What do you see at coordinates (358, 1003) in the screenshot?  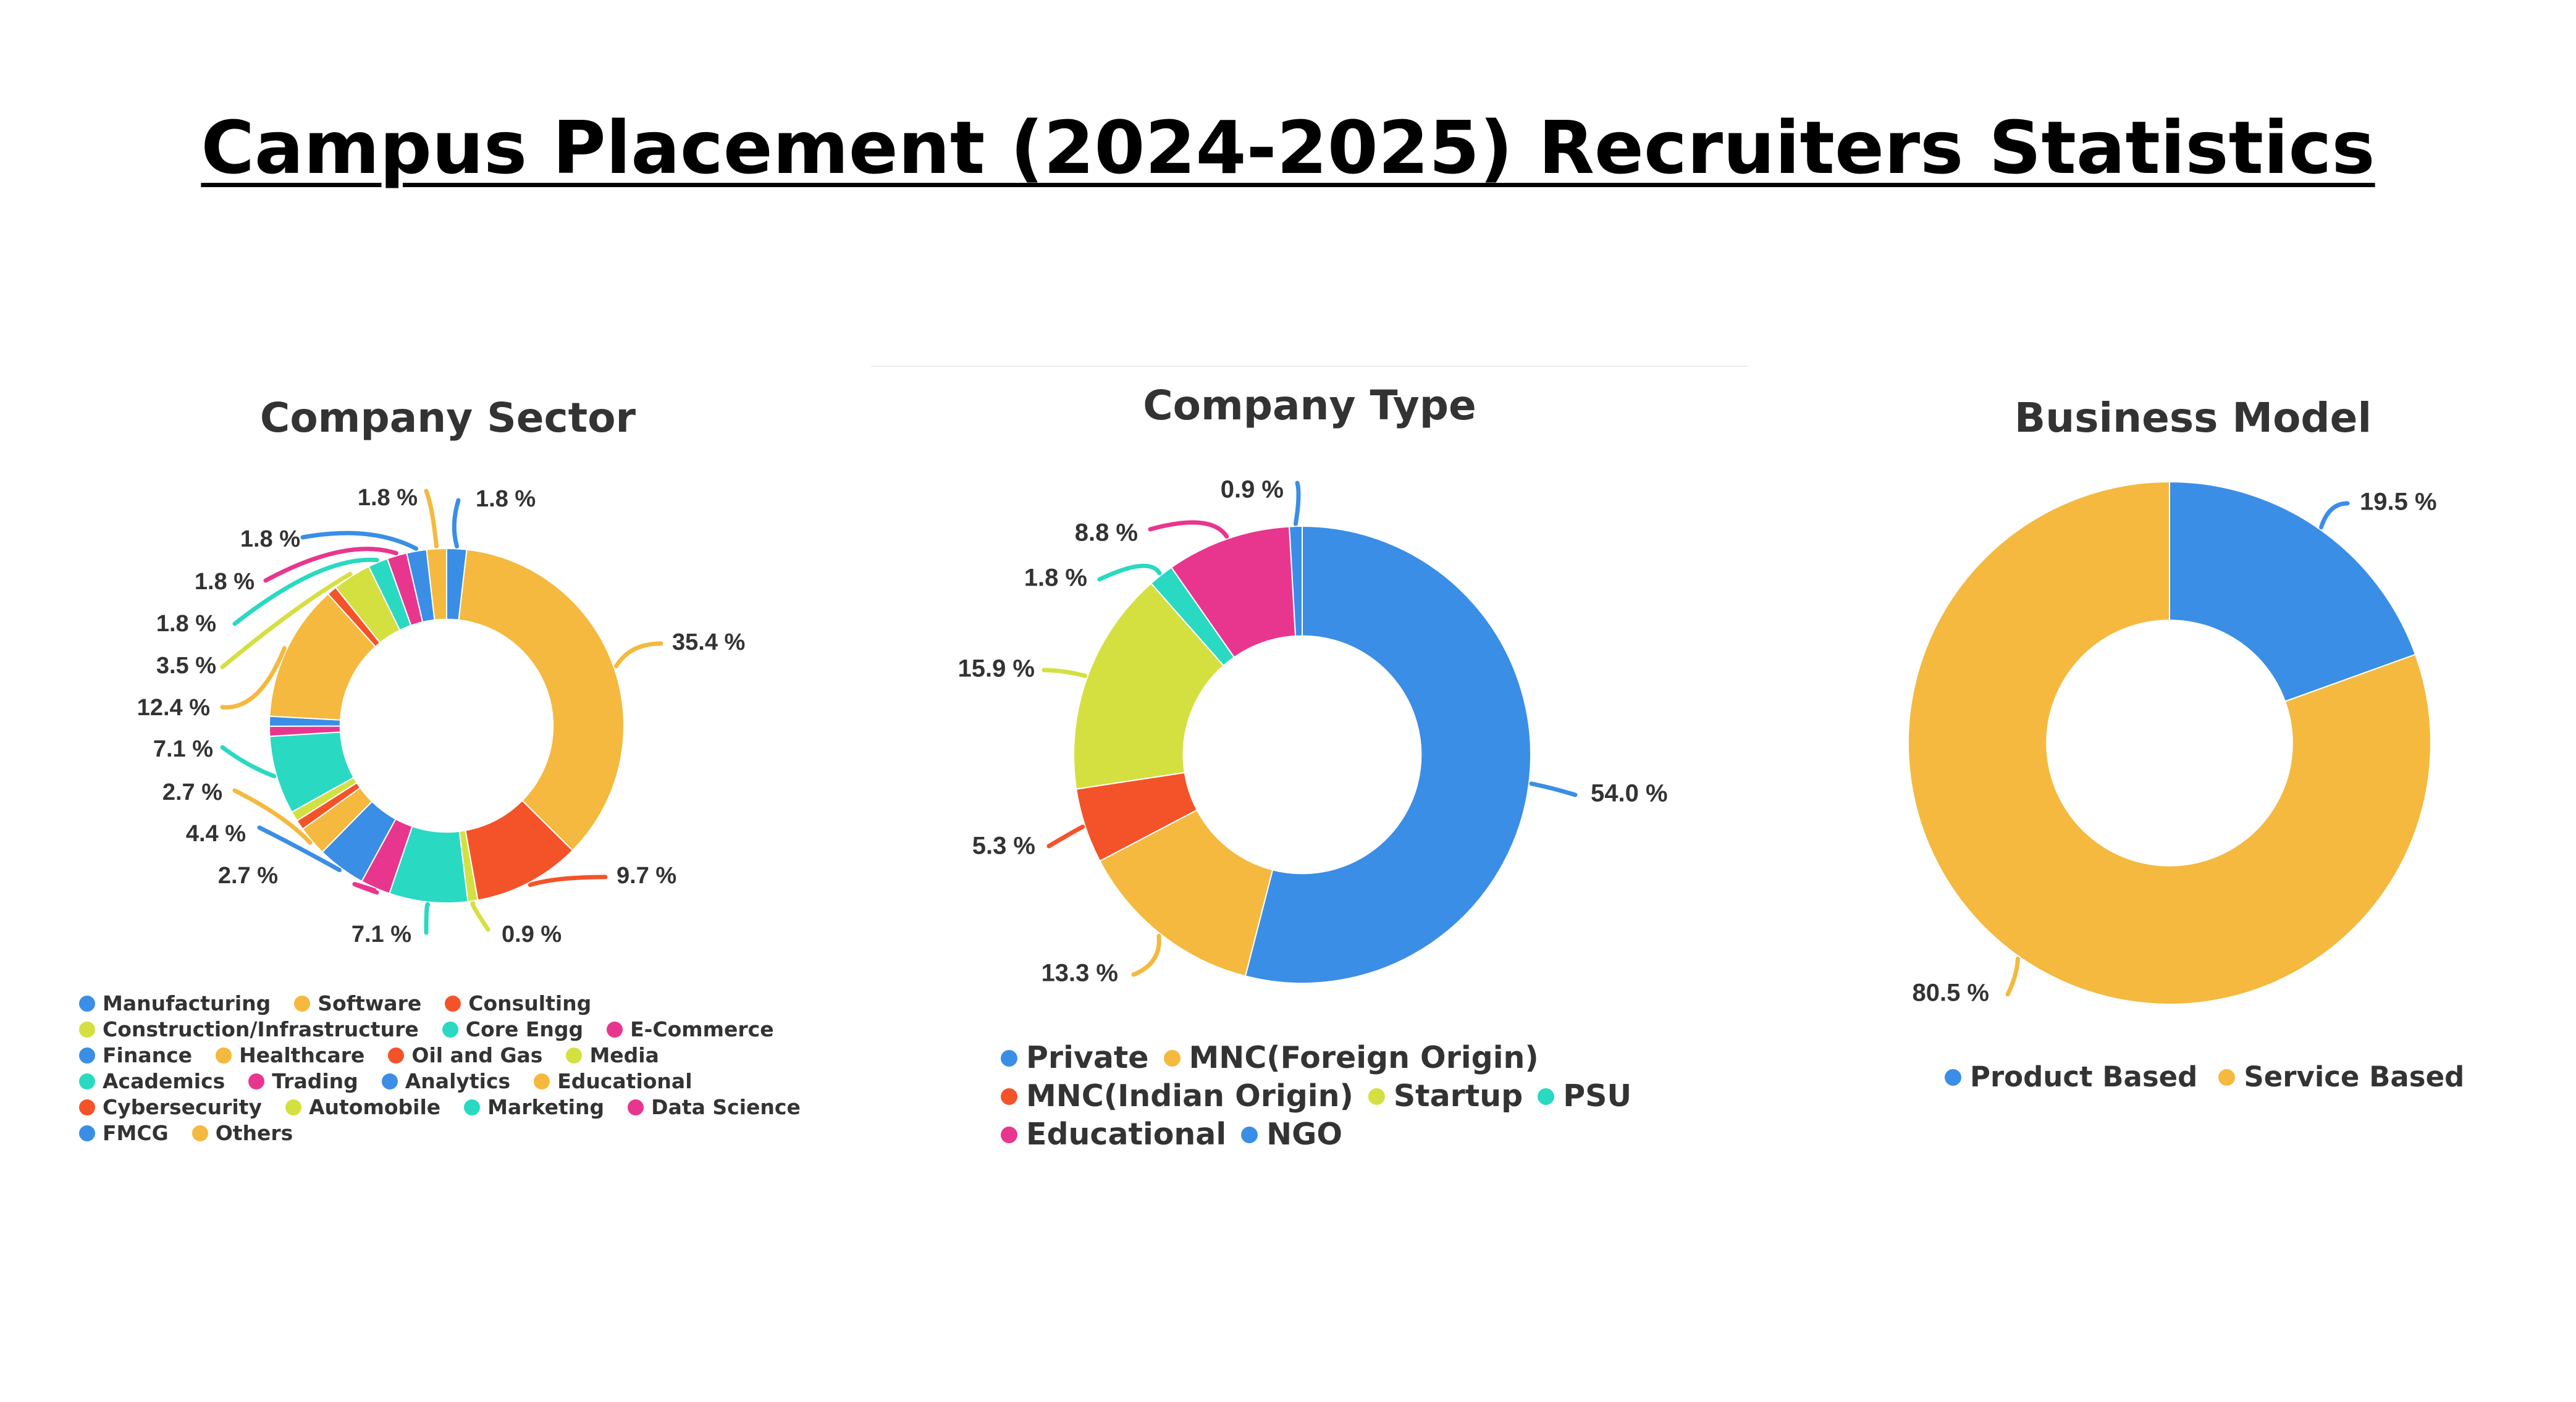 I see `sector-legend-item-software: Software` at bounding box center [358, 1003].